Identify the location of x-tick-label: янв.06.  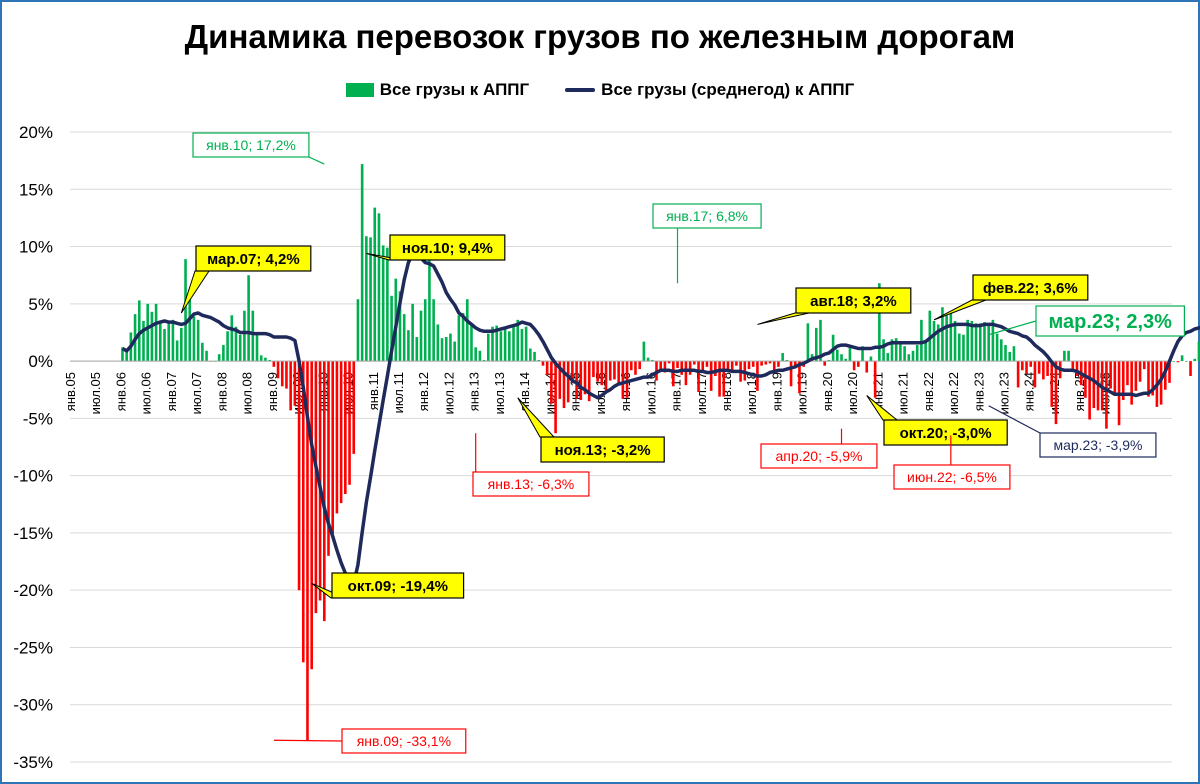
(120, 391).